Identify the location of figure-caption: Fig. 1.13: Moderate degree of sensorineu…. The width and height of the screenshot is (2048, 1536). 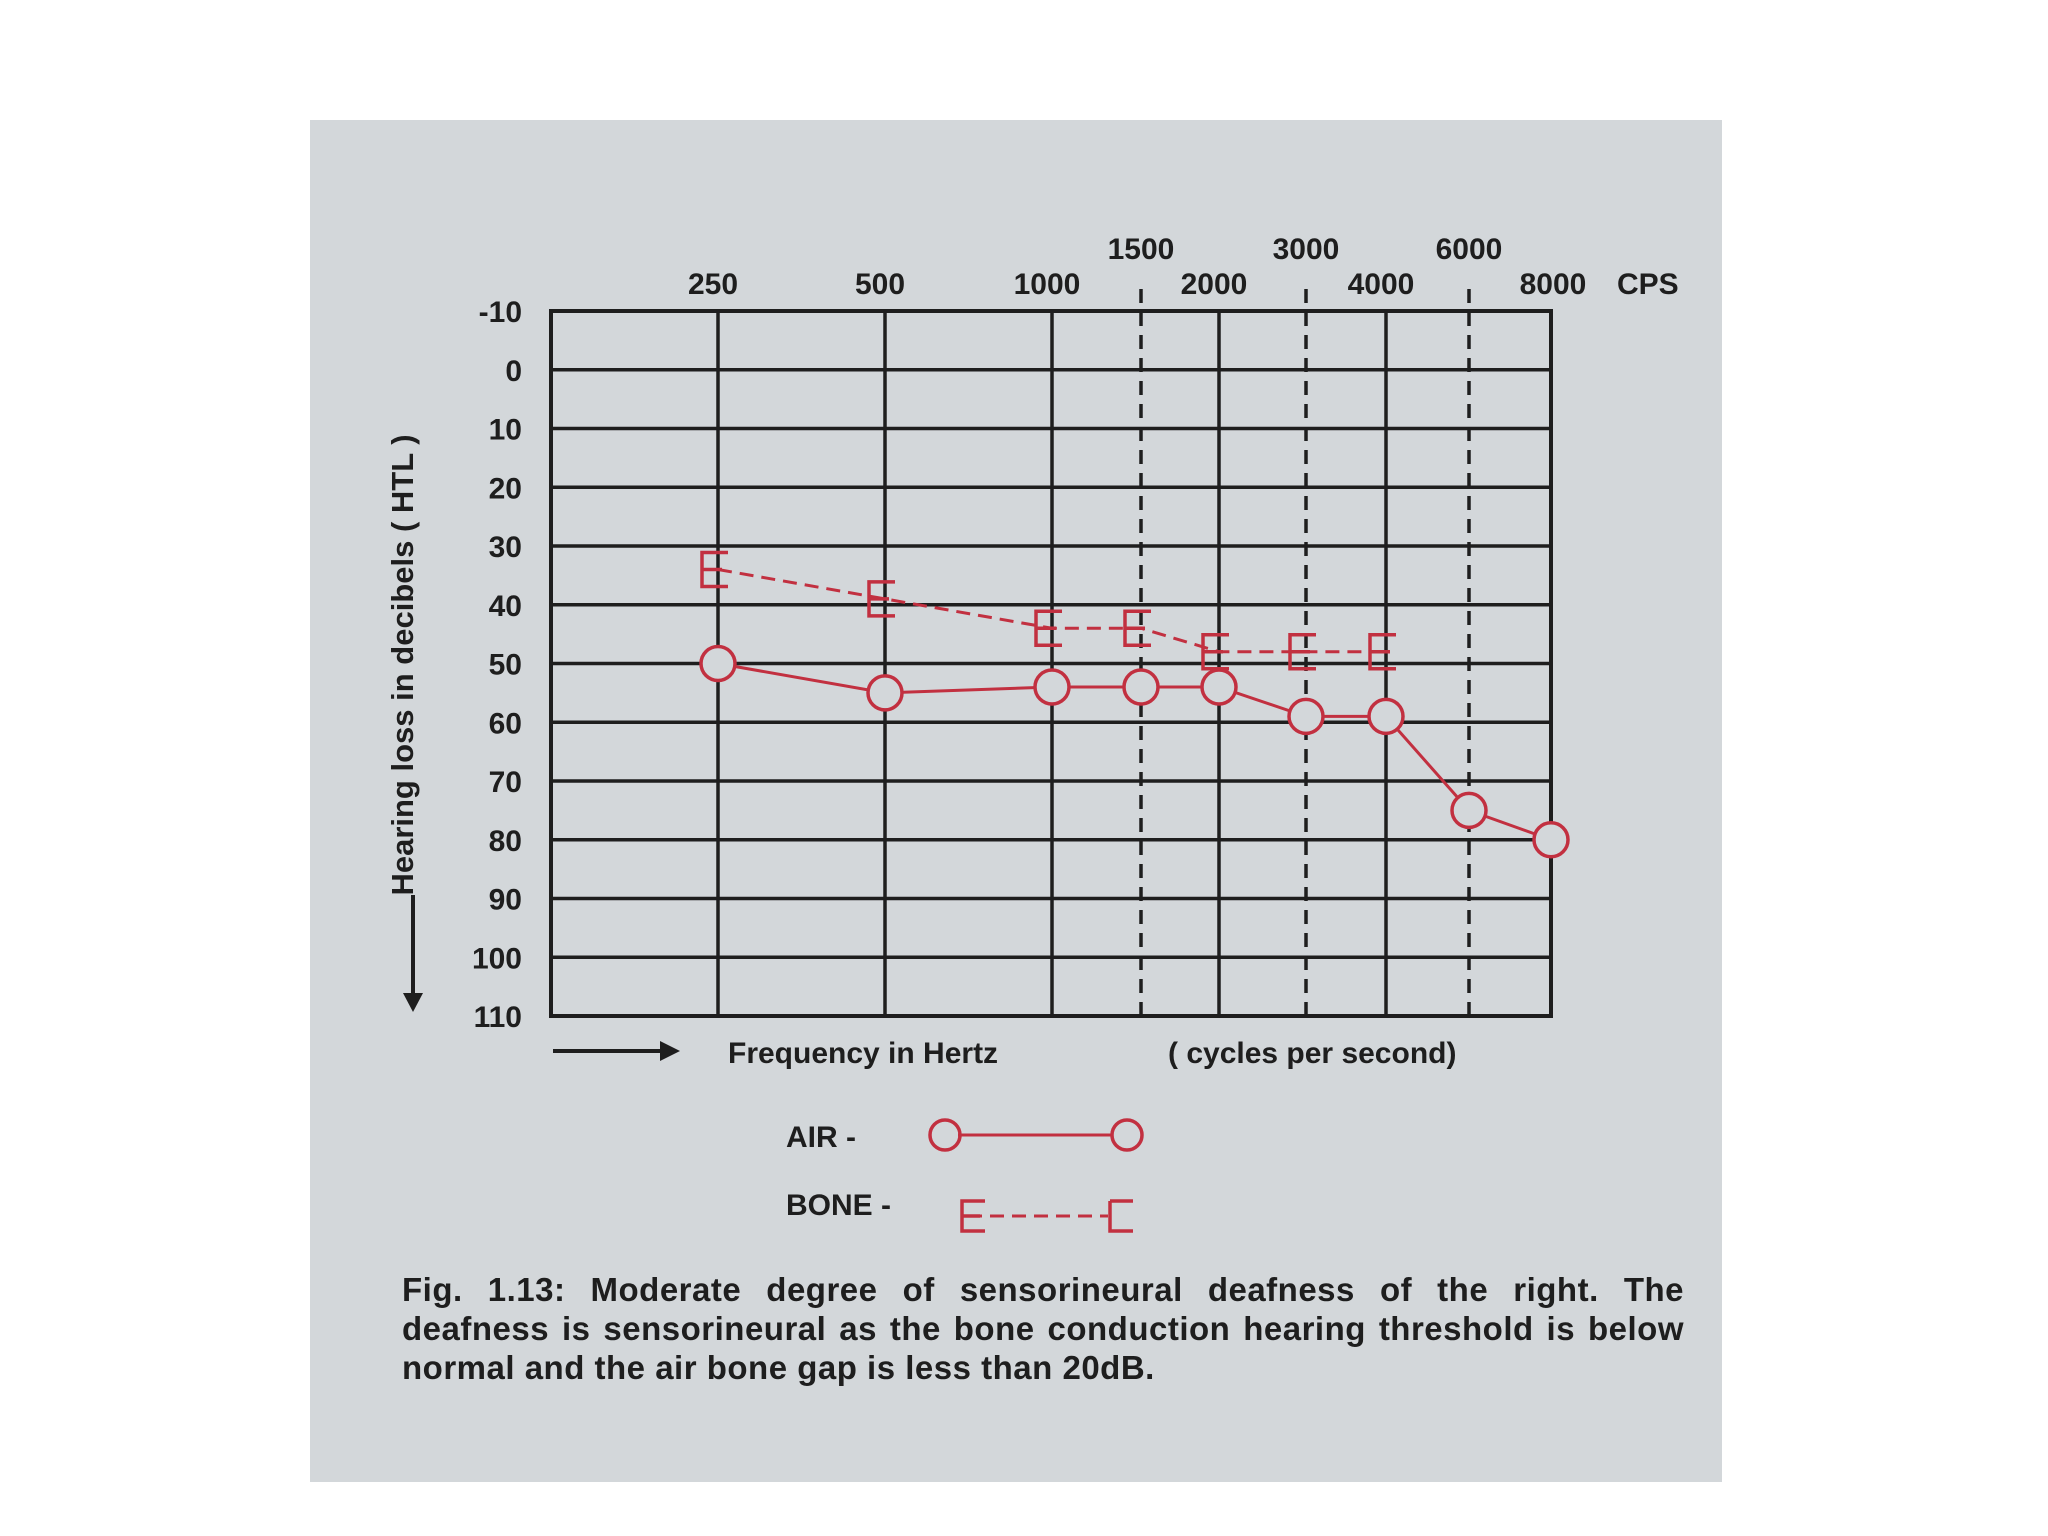
(1043, 1328).